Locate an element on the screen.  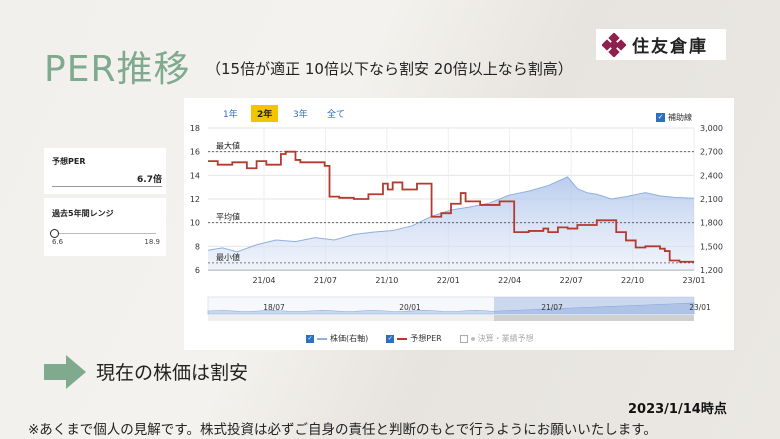
range-track is located at coordinates (105, 233).